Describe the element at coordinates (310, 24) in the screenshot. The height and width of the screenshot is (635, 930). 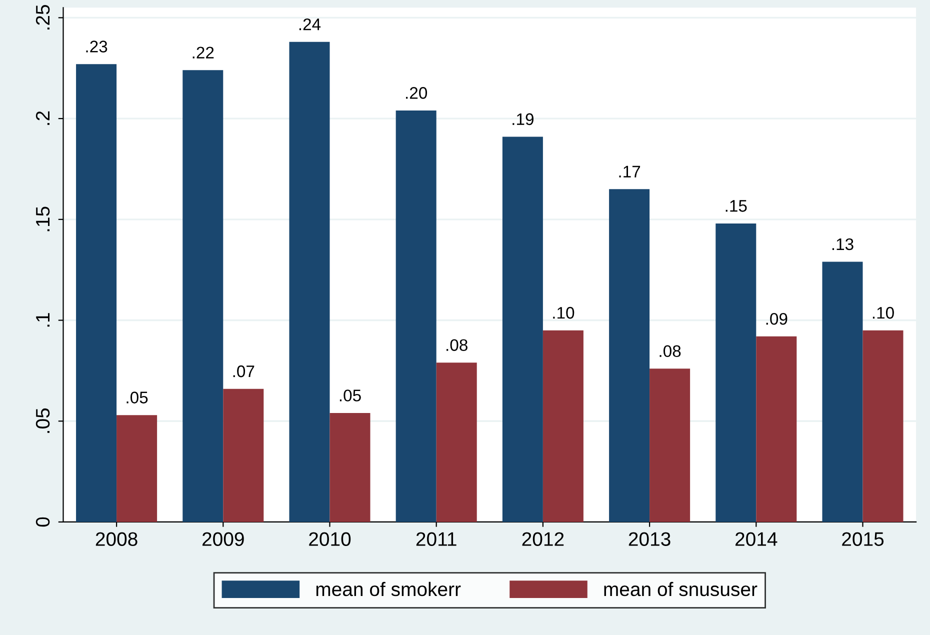
I see `data-label: .24` at that location.